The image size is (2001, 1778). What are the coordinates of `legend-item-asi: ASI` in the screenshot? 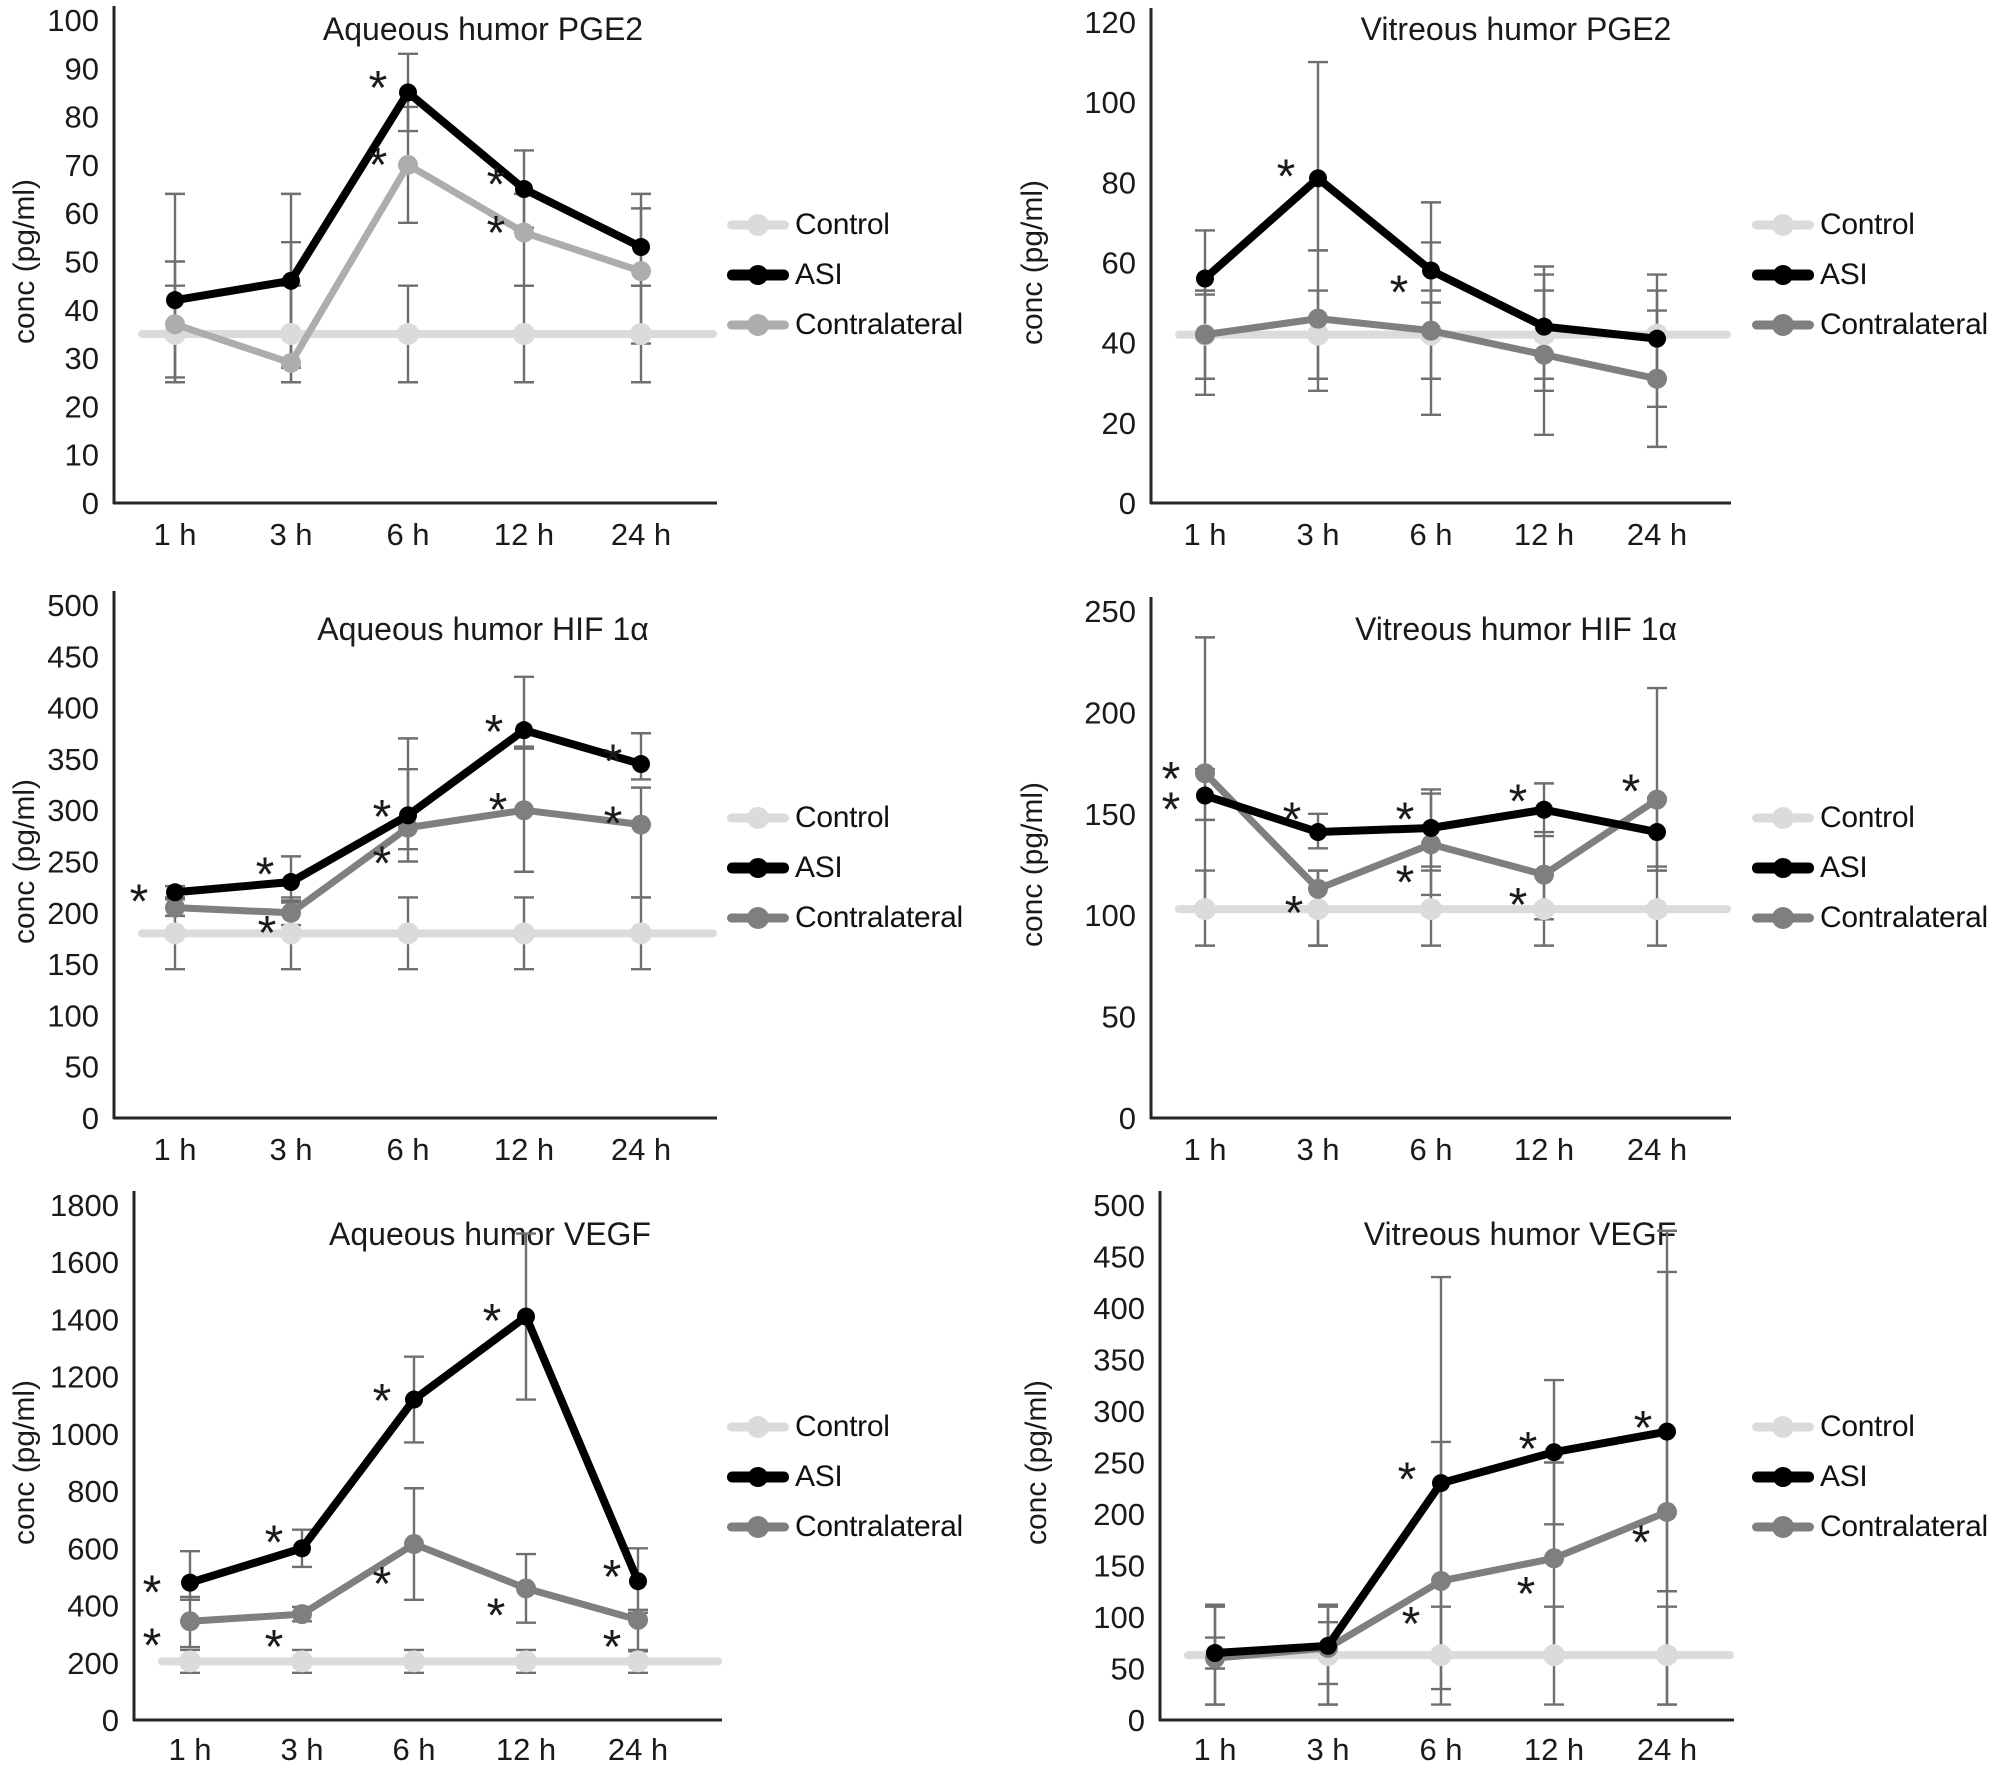 It's located at (857, 1477).